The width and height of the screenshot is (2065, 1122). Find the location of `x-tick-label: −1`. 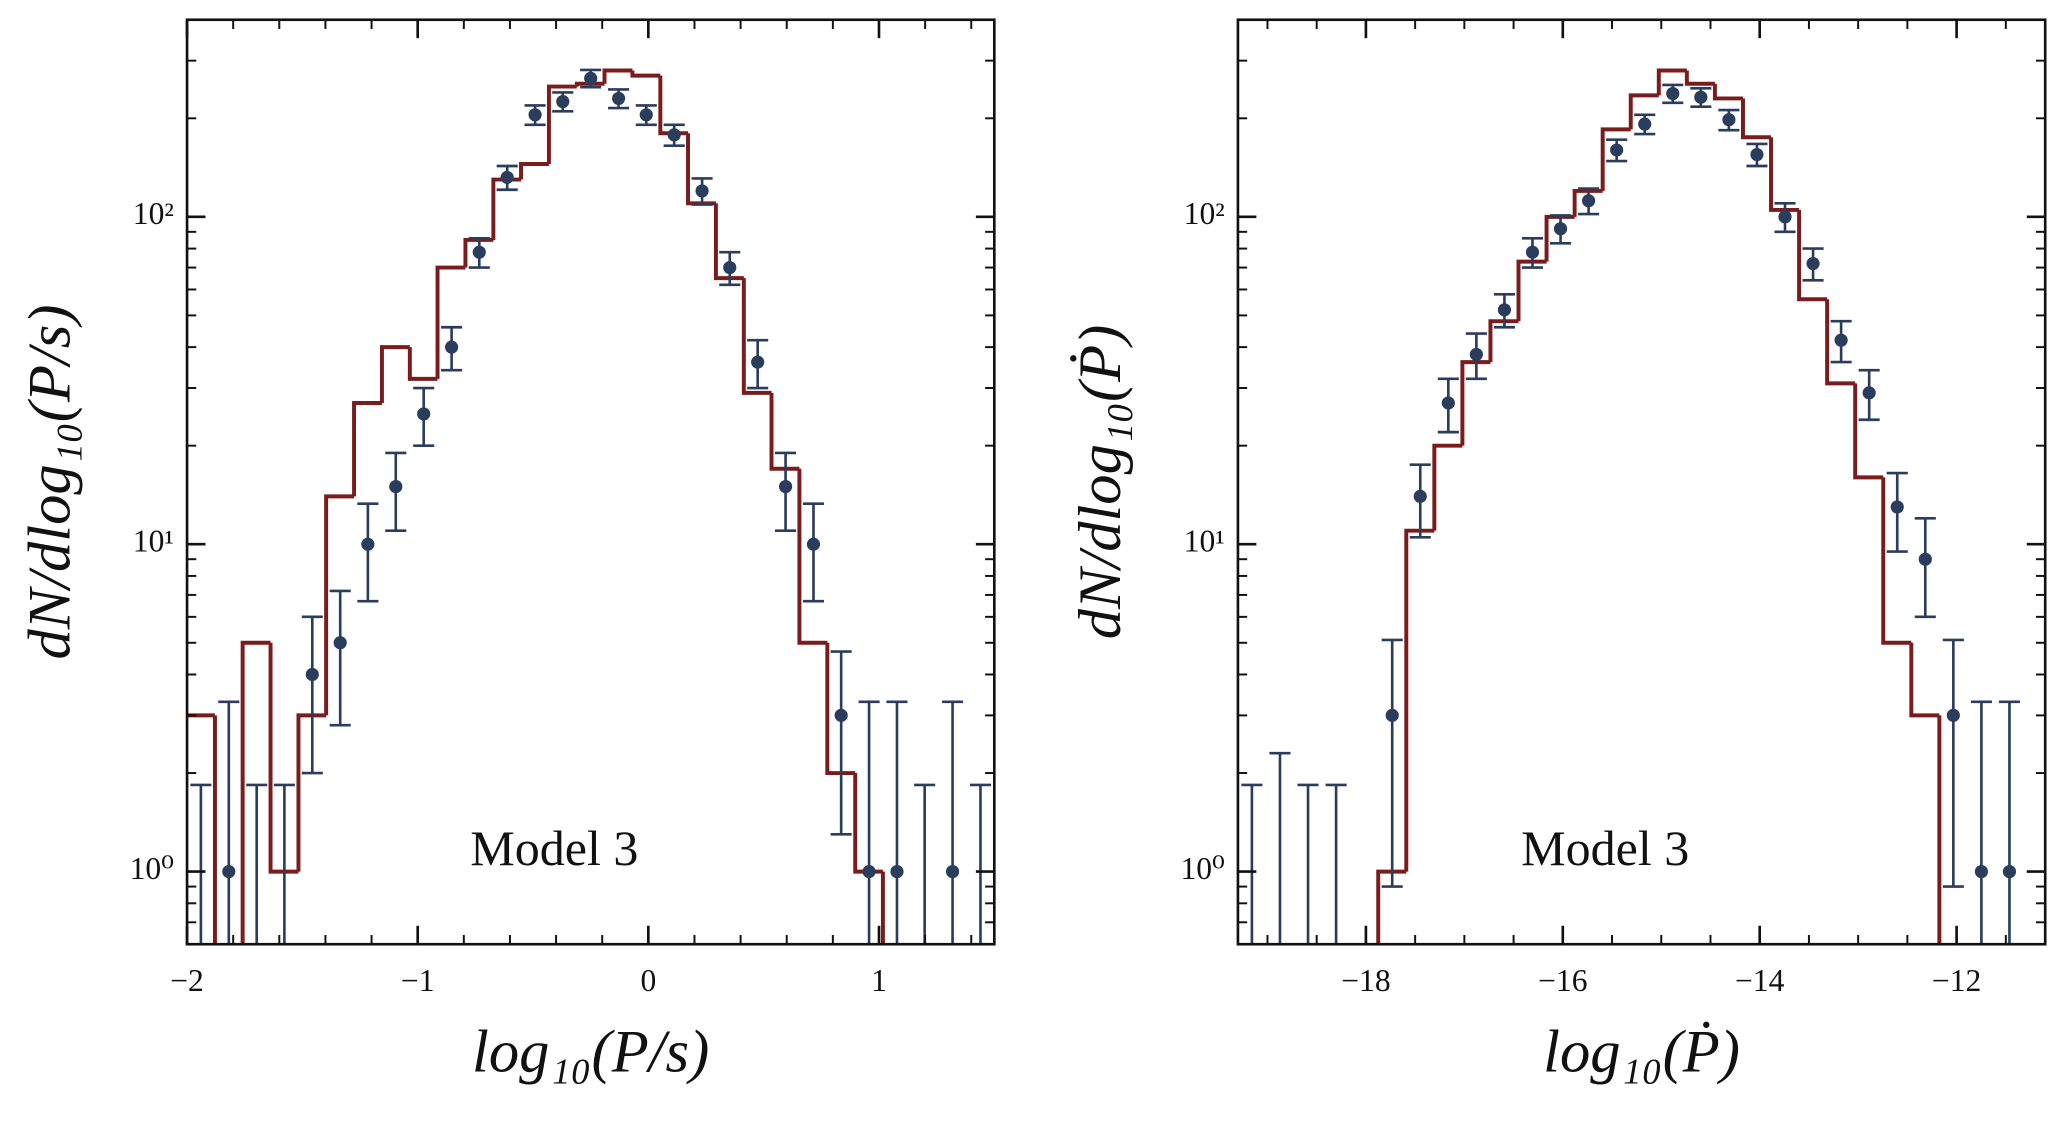

x-tick-label: −1 is located at coordinates (418, 980).